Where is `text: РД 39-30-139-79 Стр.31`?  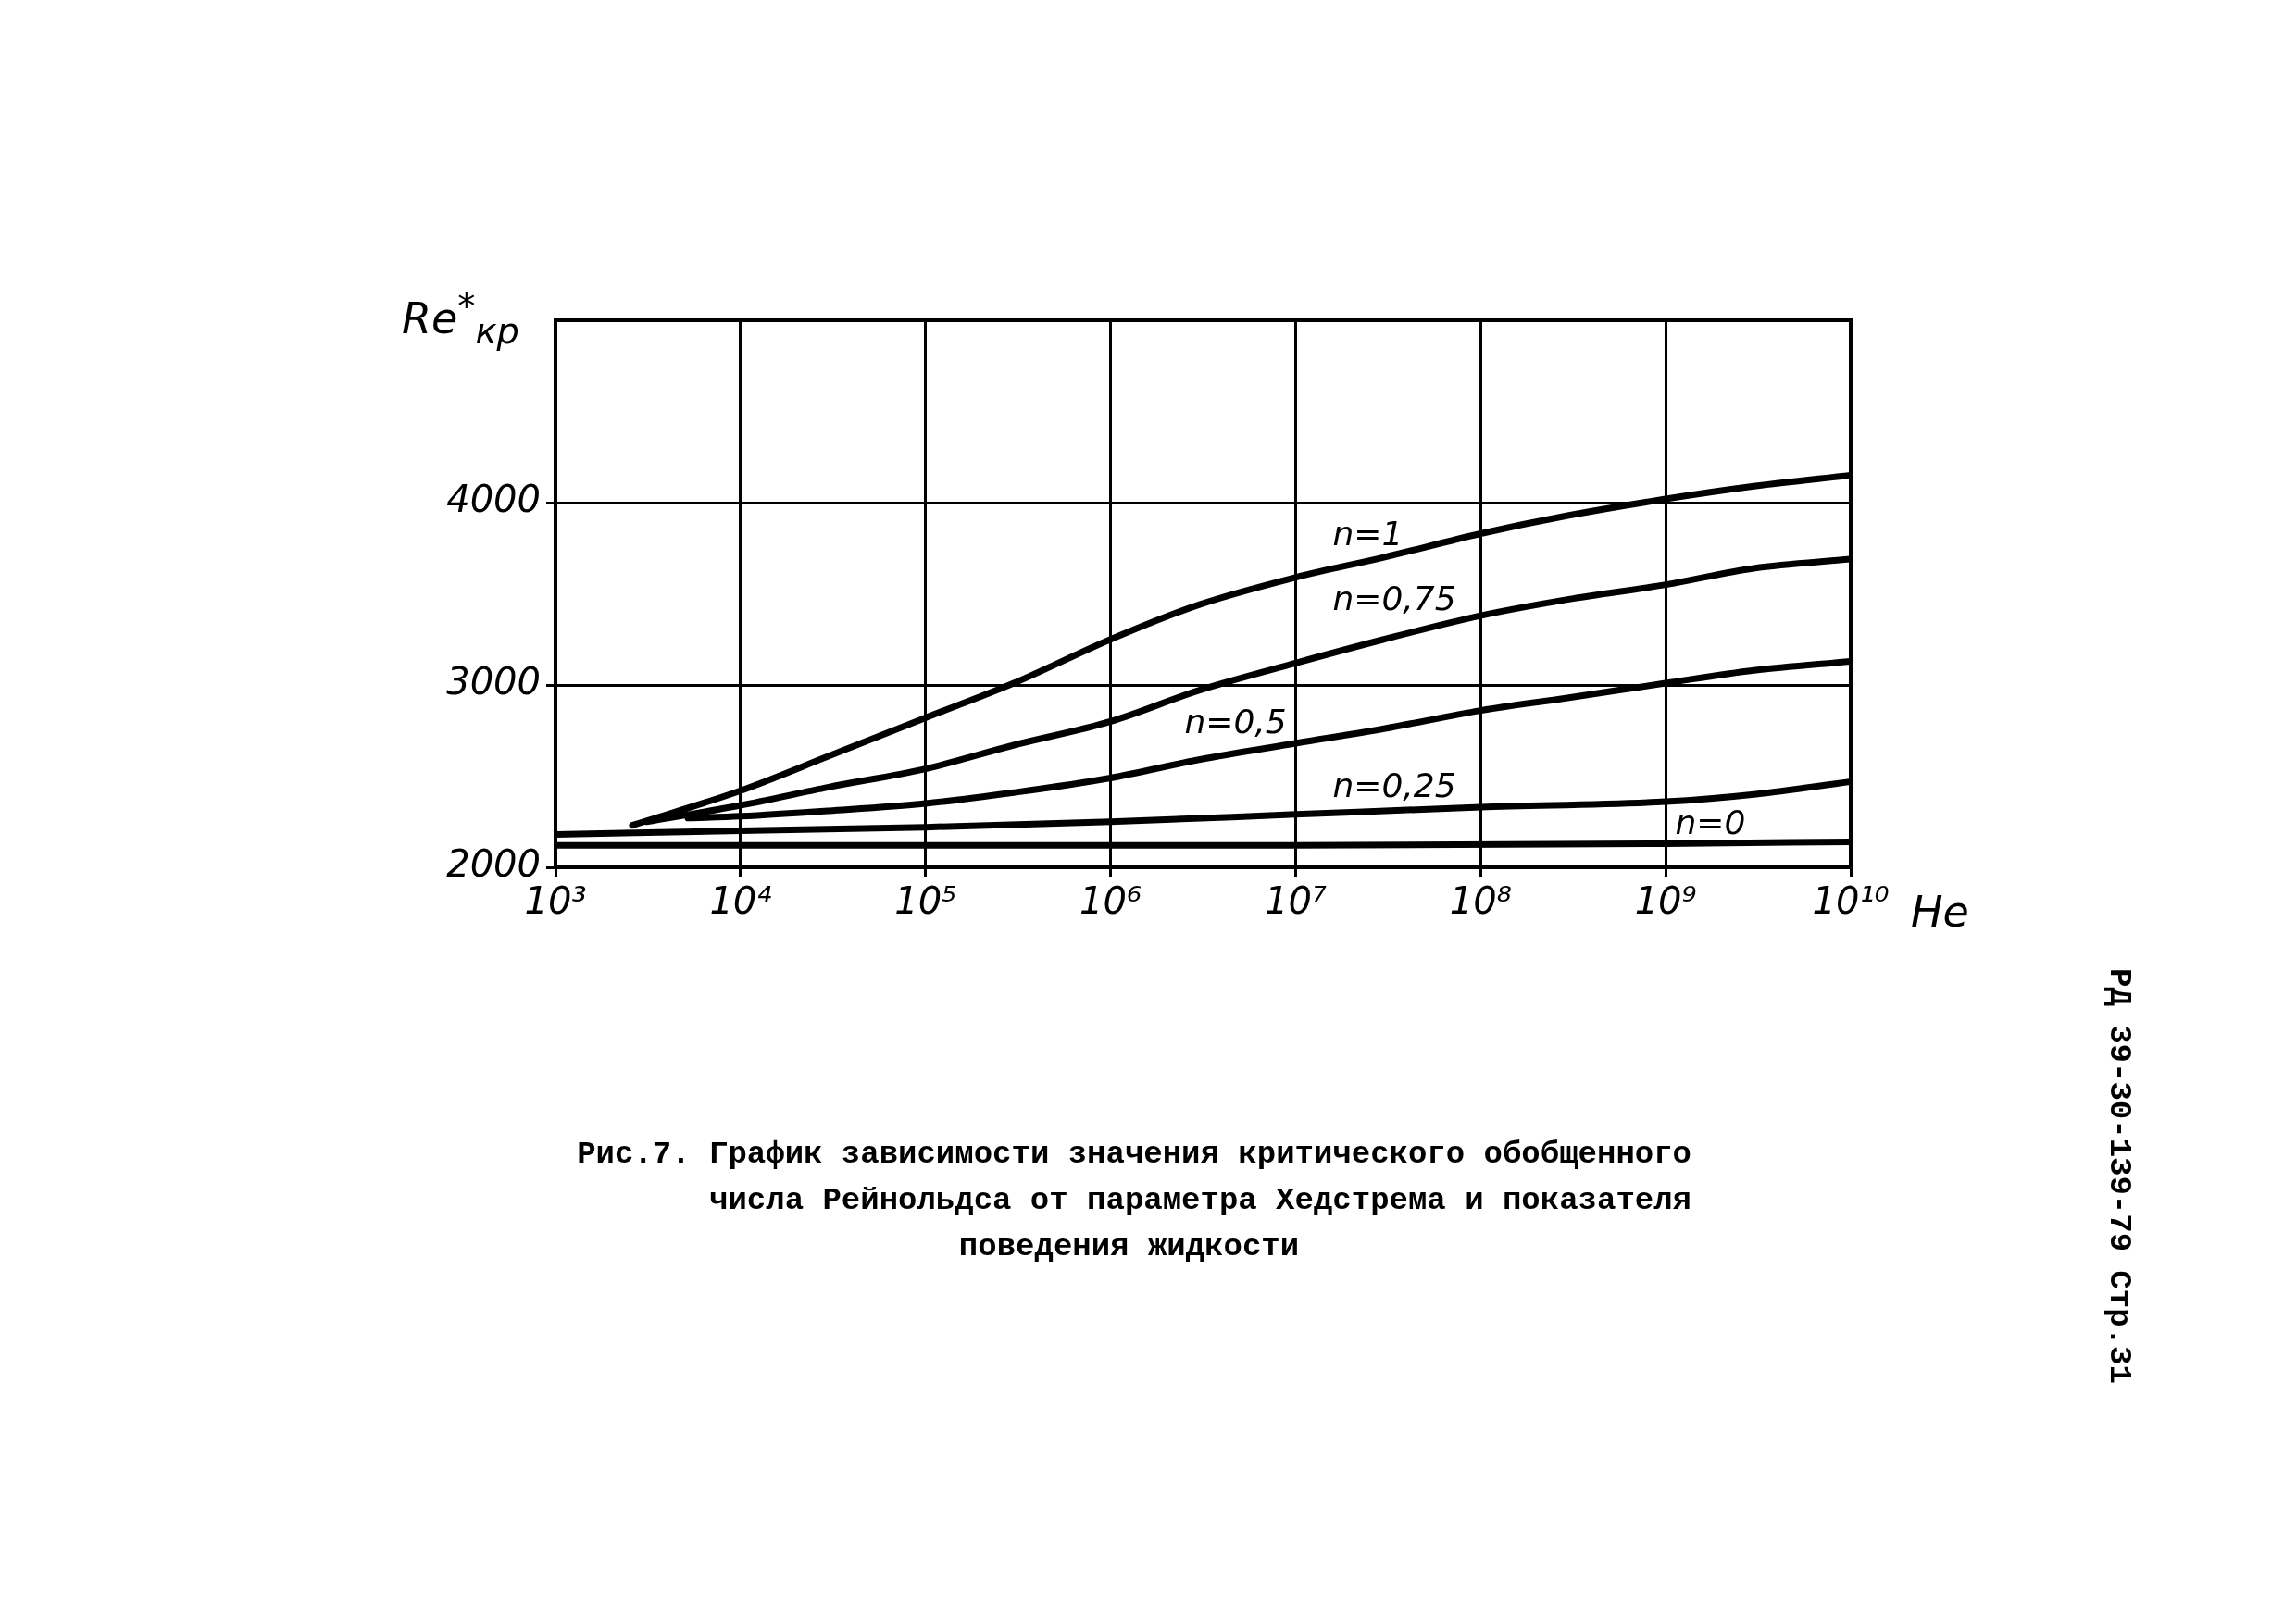
text: РД 39-30-139-79 Стр.31 is located at coordinates (2119, 1176).